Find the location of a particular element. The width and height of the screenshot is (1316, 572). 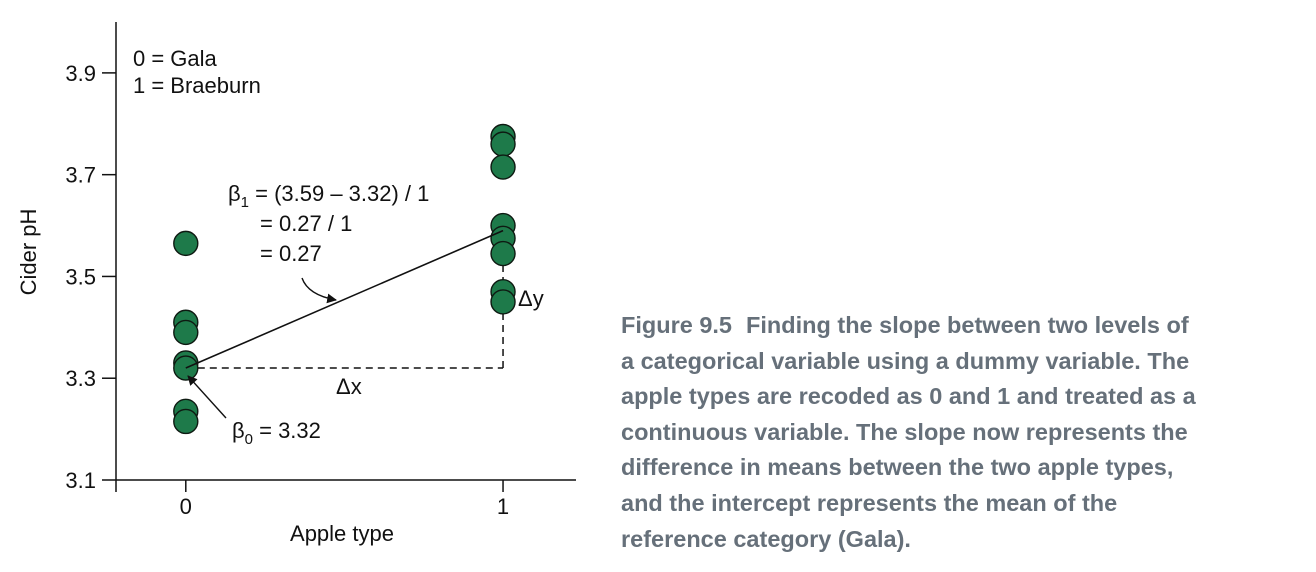

legend-line-braeburn: 1 = Braeburn is located at coordinates (197, 85).